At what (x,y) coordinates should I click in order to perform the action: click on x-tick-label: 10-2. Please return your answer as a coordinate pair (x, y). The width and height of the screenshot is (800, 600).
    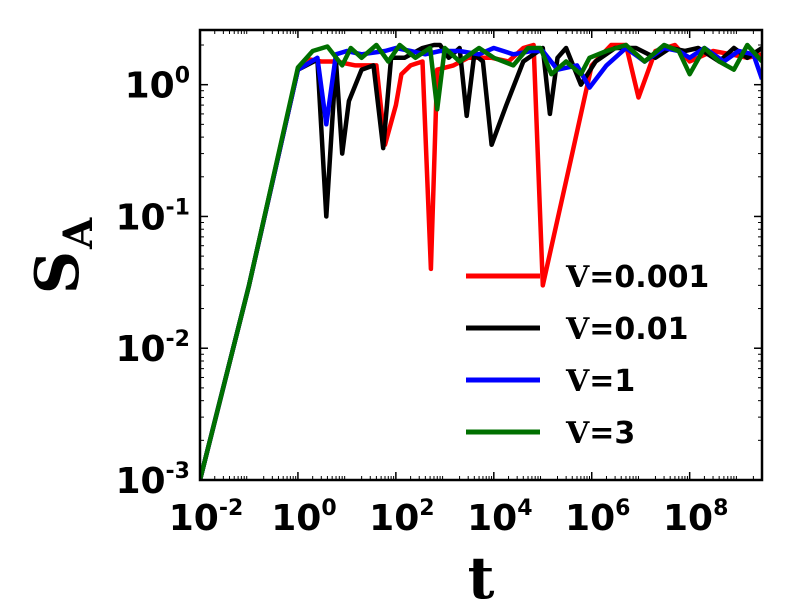
    Looking at the image, I should click on (206, 517).